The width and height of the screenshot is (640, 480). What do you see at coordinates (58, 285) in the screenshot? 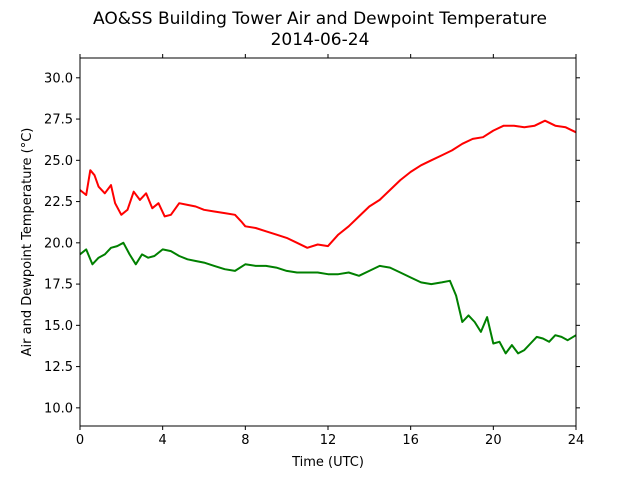
I see `y-tick-label: 17.5` at bounding box center [58, 285].